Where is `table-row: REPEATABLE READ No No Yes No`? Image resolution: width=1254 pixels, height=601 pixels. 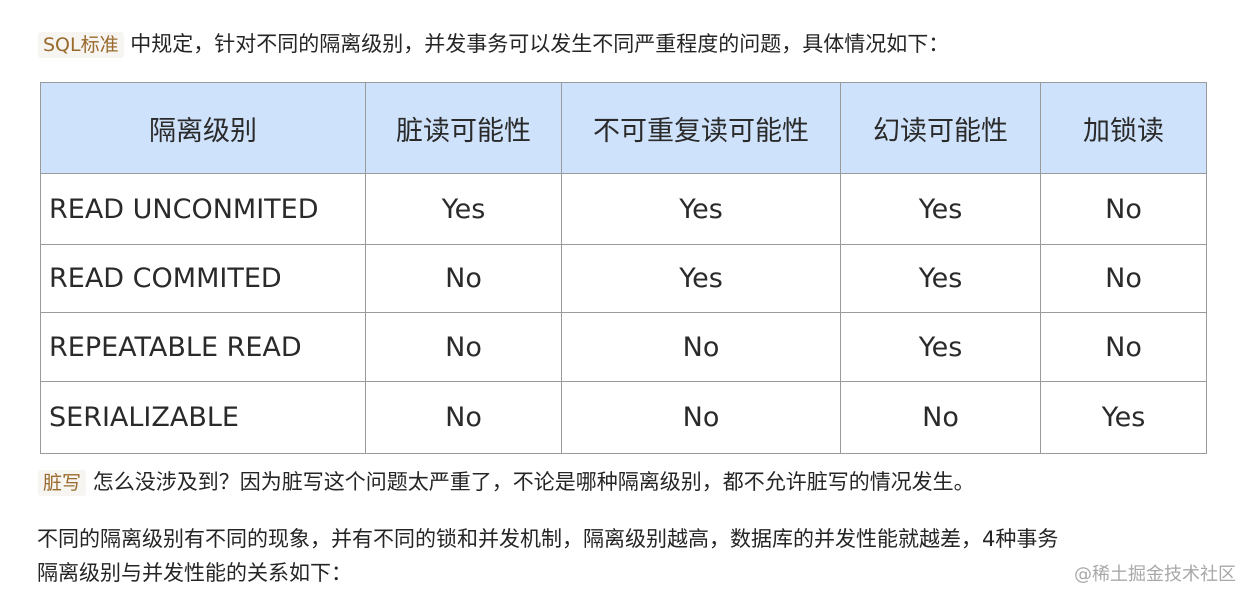 table-row: REPEATABLE READ No No Yes No is located at coordinates (623, 347).